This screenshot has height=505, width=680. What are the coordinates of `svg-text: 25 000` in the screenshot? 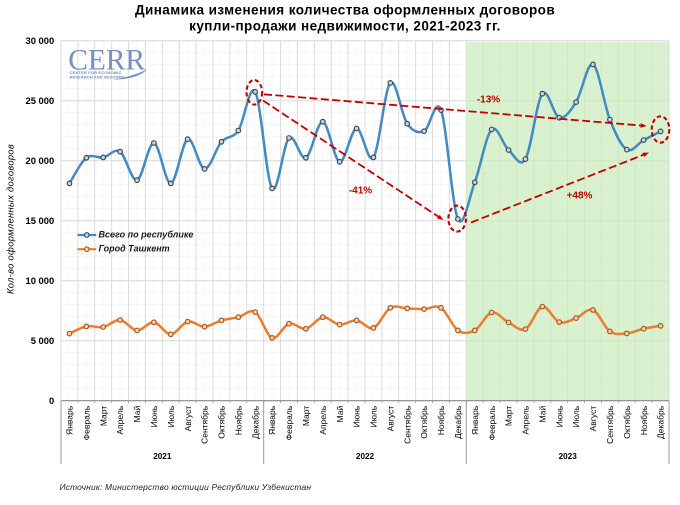 It's located at (40, 100).